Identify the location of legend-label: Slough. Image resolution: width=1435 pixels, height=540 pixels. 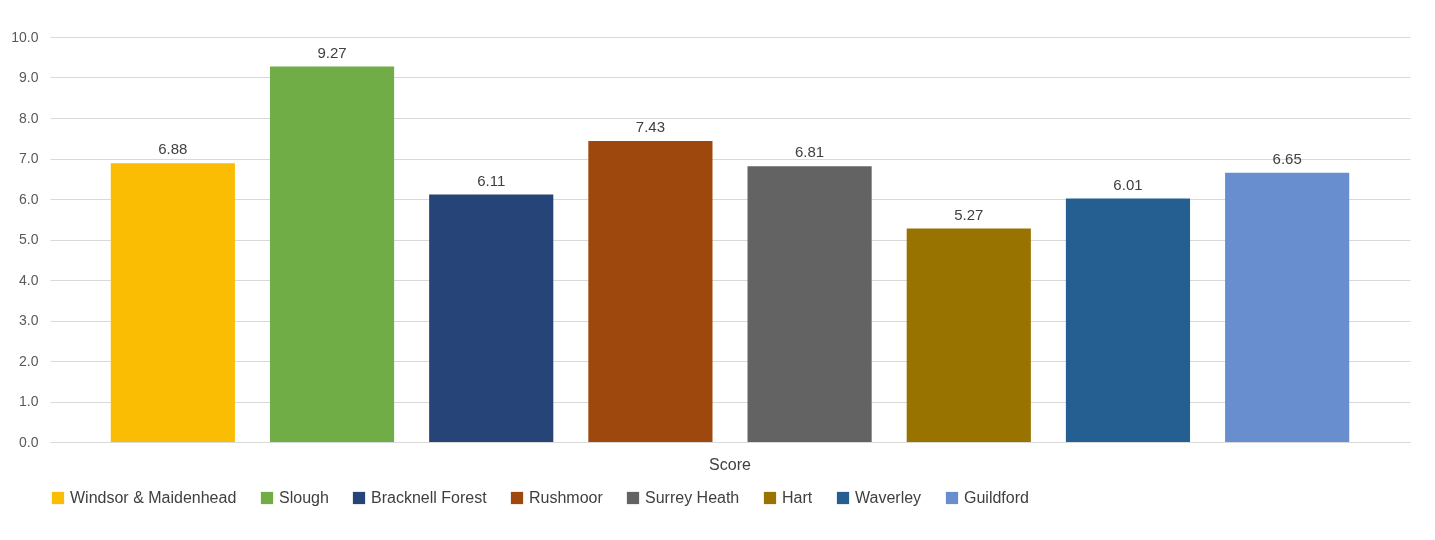
(304, 497).